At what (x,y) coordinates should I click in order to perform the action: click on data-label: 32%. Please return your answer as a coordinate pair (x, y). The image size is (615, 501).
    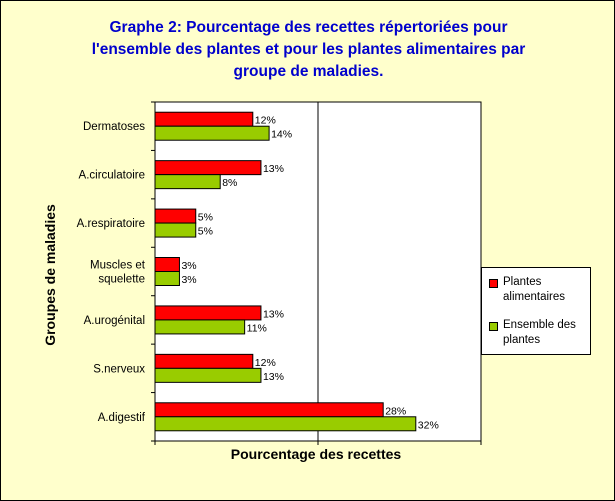
    Looking at the image, I should click on (428, 425).